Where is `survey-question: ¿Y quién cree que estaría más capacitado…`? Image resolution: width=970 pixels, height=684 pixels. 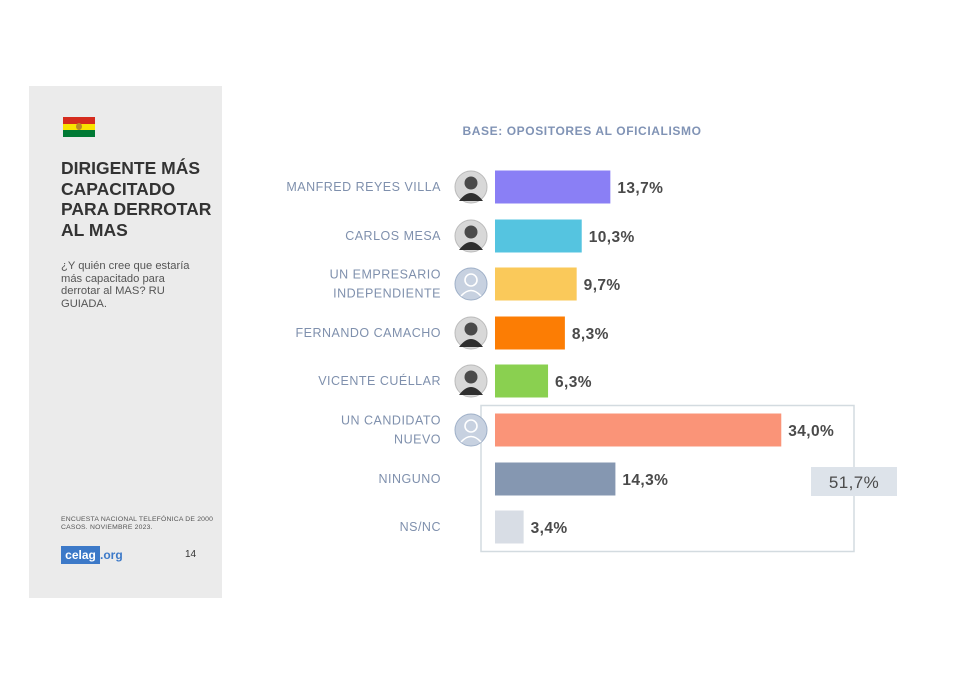
survey-question: ¿Y quién cree que estaría más capacitado… is located at coordinates (125, 285).